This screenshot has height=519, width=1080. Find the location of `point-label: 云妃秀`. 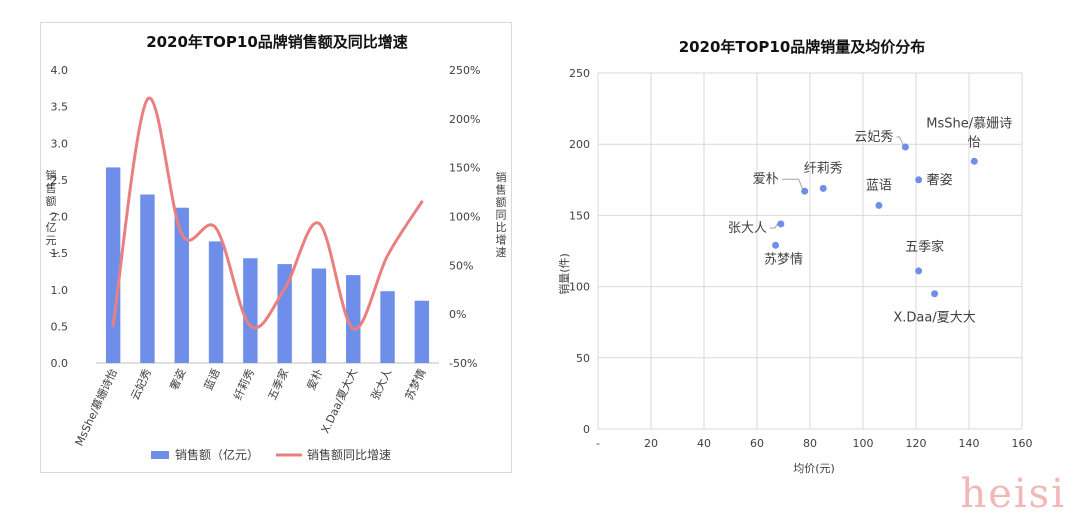

point-label: 云妃秀 is located at coordinates (873, 137).